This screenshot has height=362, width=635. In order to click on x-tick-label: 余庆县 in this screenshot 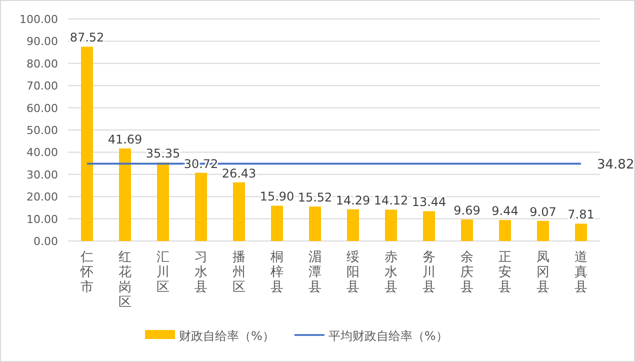, I will do `click(467, 272)`.